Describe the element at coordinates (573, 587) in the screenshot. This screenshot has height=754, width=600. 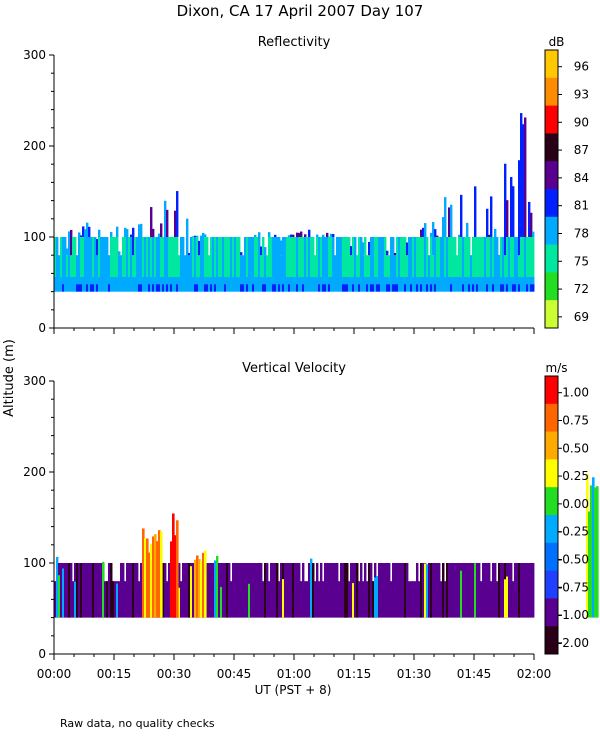
I see `colorbar-tick-label: -0.75` at that location.